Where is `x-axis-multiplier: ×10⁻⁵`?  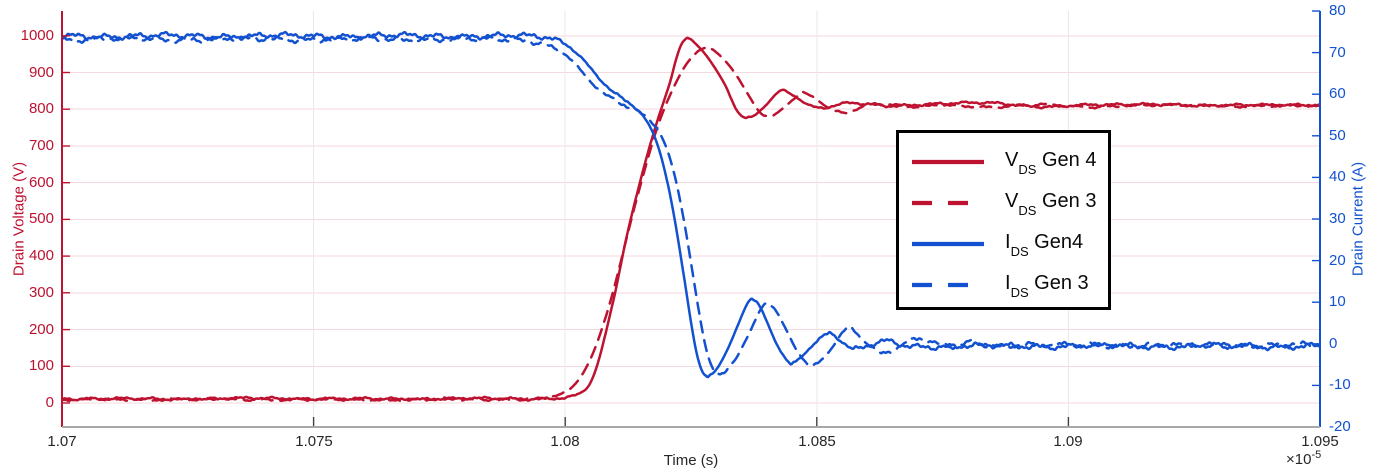
x-axis-multiplier: ×10⁻⁵ is located at coordinates (1303, 458).